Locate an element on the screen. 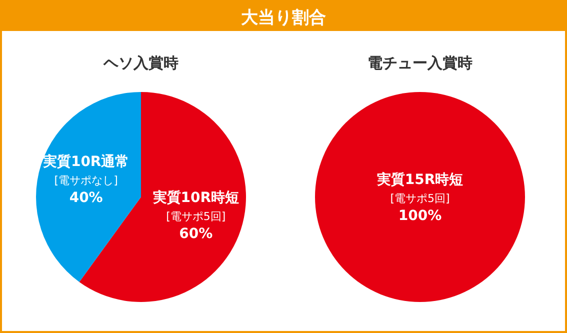 This screenshot has width=567, height=333. data-label: 60% is located at coordinates (196, 234).